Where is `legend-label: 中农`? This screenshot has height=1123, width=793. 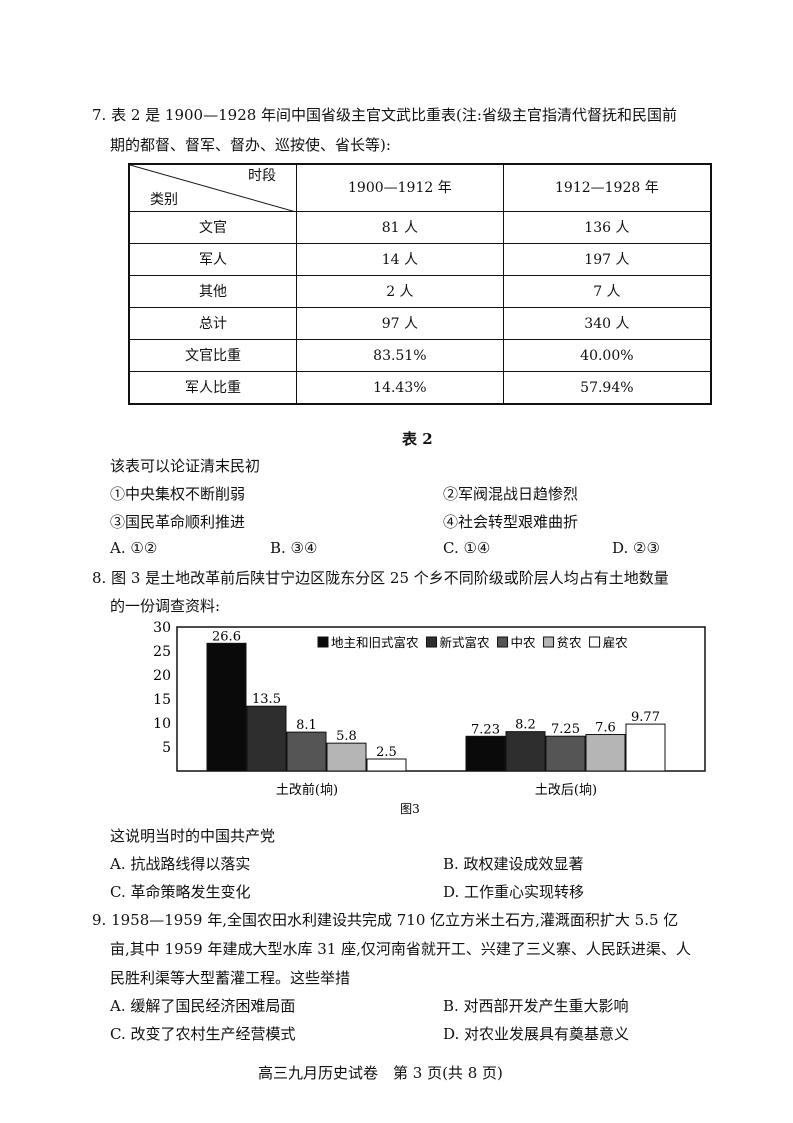
legend-label: 中农 is located at coordinates (524, 642).